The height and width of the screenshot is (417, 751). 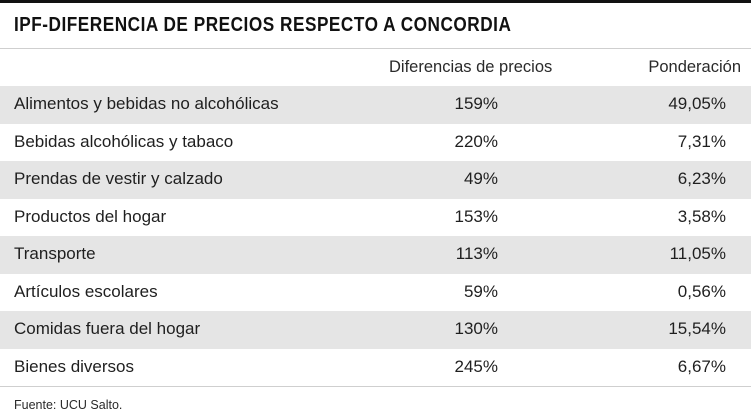 What do you see at coordinates (74, 366) in the screenshot?
I see `row-category: Bienes diversos` at bounding box center [74, 366].